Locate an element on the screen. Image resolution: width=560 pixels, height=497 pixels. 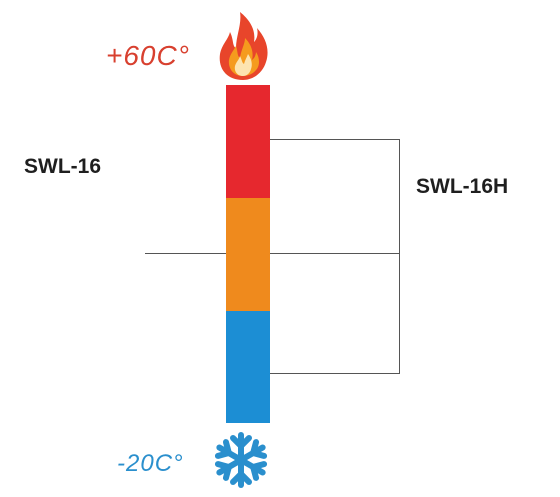
right-bracket-bottom is located at coordinates (335, 373).